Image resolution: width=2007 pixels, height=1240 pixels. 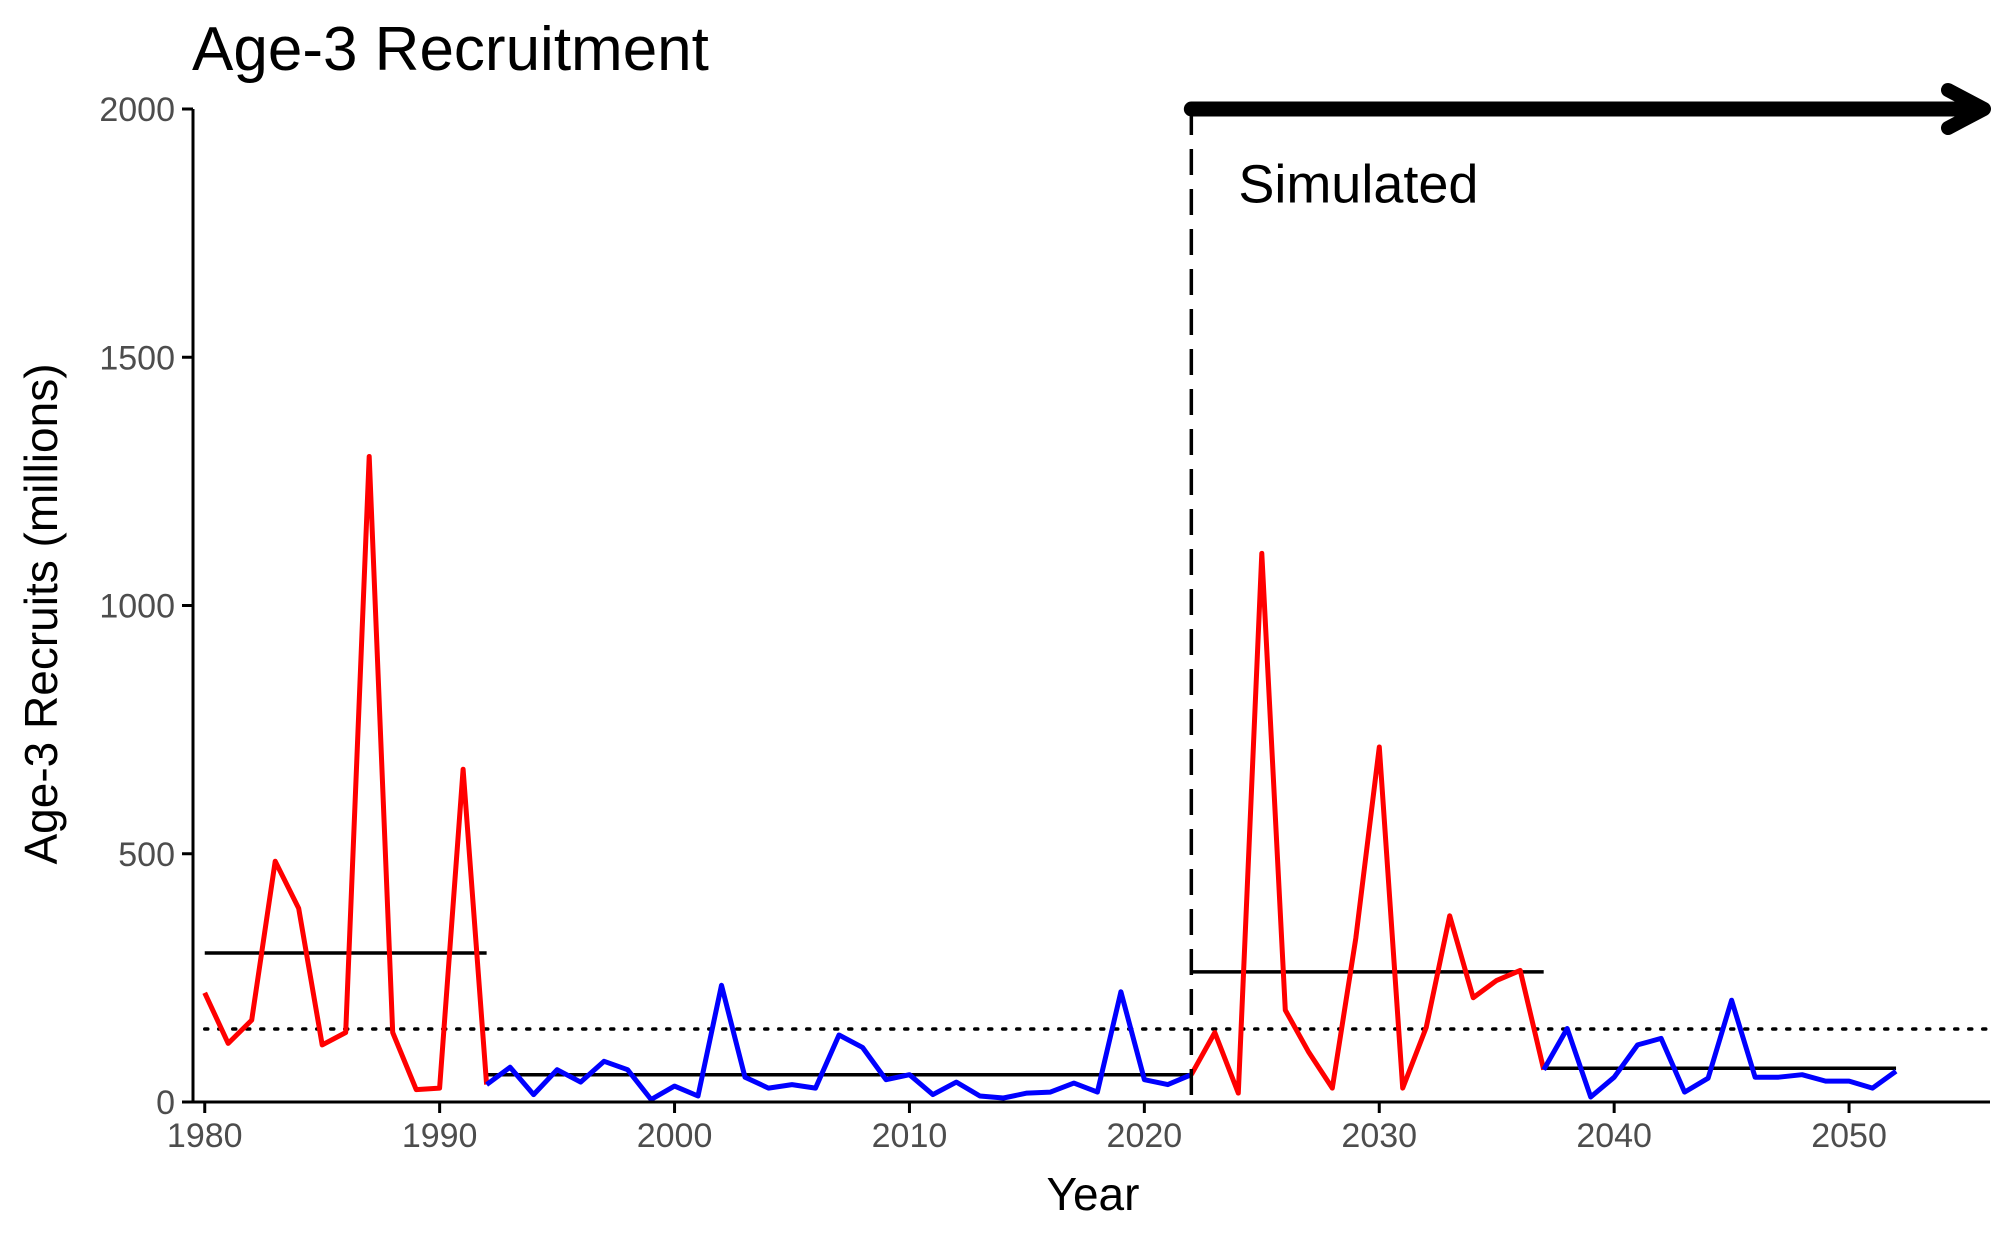 I want to click on y-tick-label-0: 0, so click(x=165, y=1103).